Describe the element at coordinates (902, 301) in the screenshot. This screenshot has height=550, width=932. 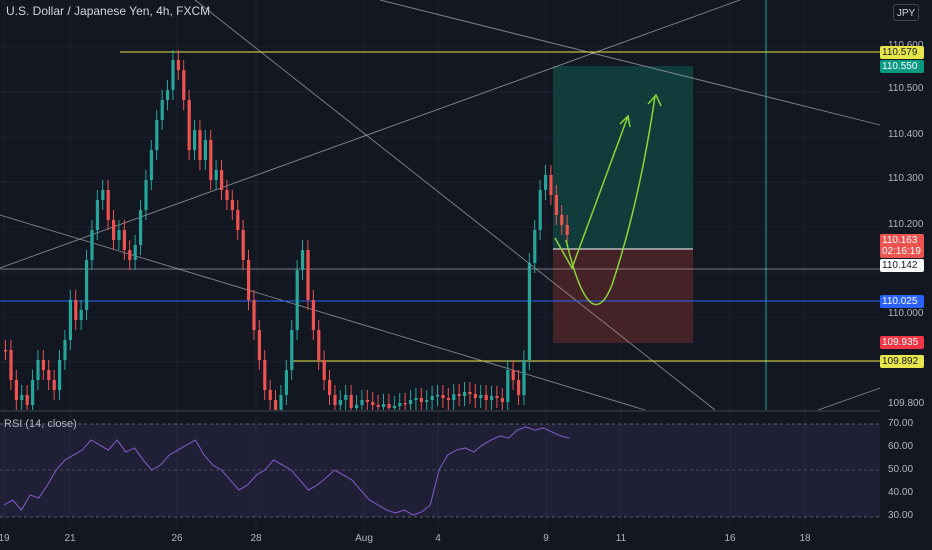
I see `price-badge-blue: 110.025` at that location.